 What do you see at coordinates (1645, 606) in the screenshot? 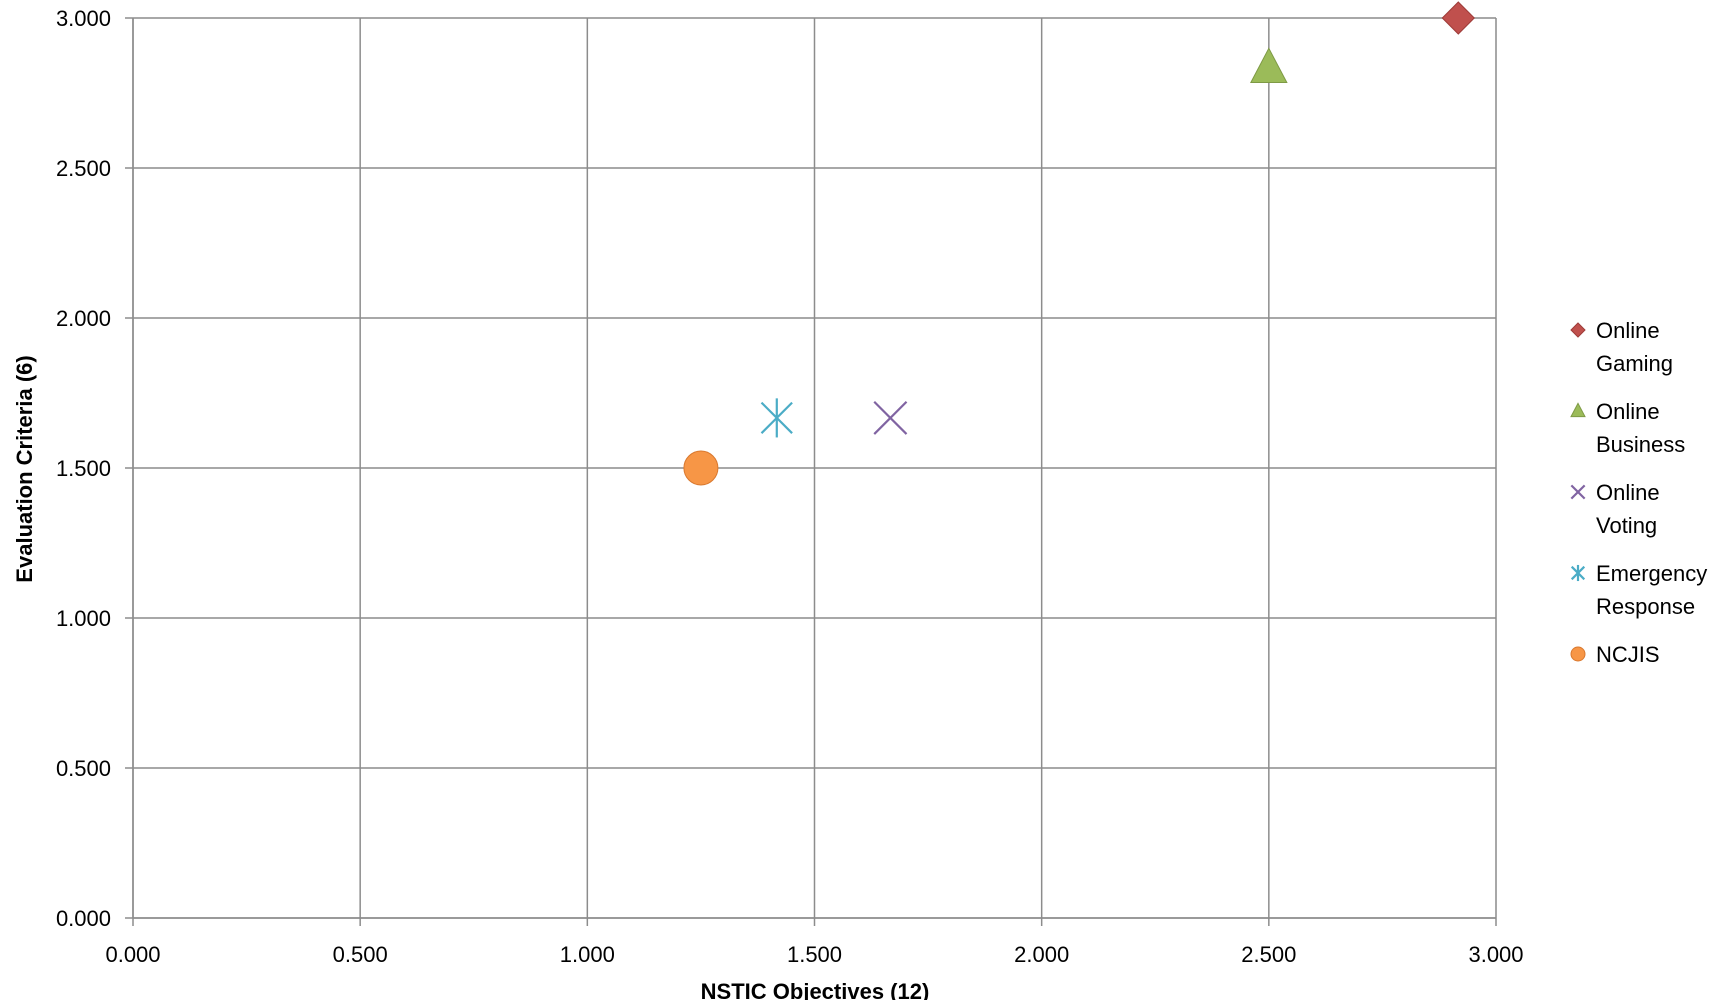
I see `legend-label: Response` at bounding box center [1645, 606].